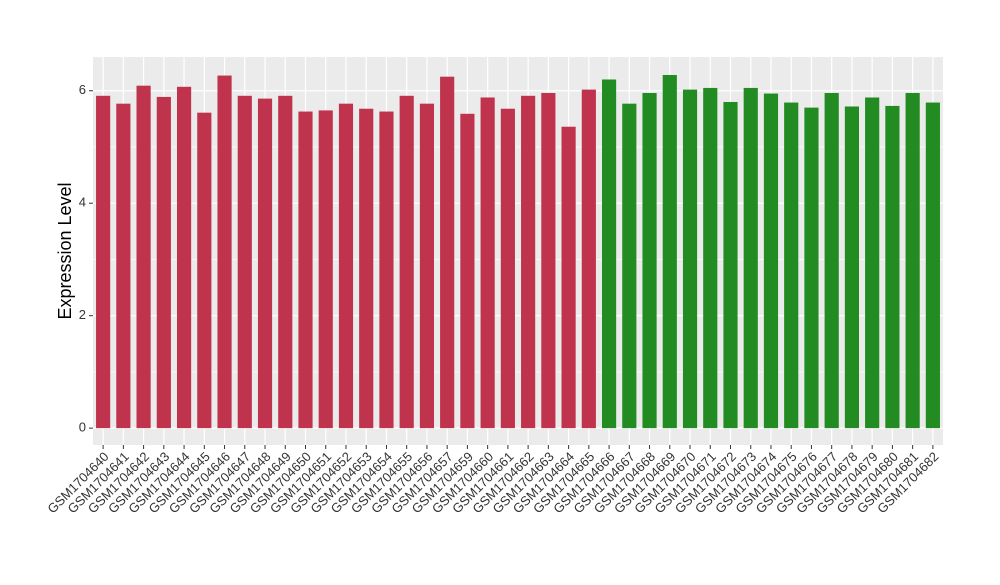  Describe the element at coordinates (65, 250) in the screenshot. I see `y-axis-label: Expression Level` at that location.